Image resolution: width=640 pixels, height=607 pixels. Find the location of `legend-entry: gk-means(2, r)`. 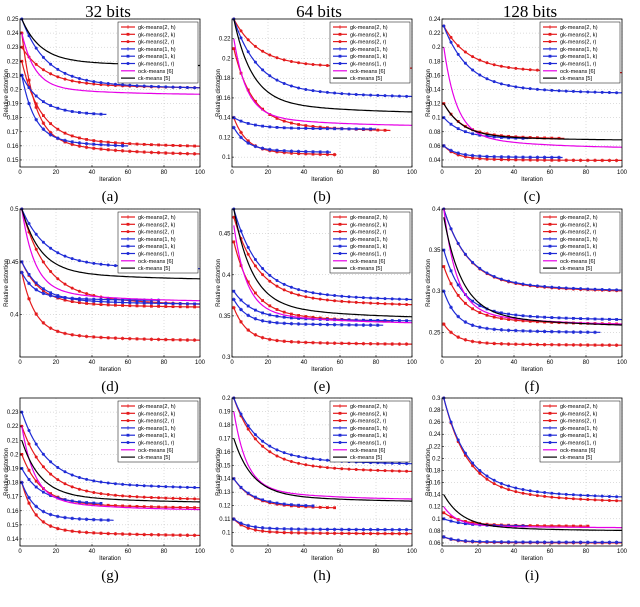

legend-entry: gk-means(2, r) is located at coordinates (156, 233).